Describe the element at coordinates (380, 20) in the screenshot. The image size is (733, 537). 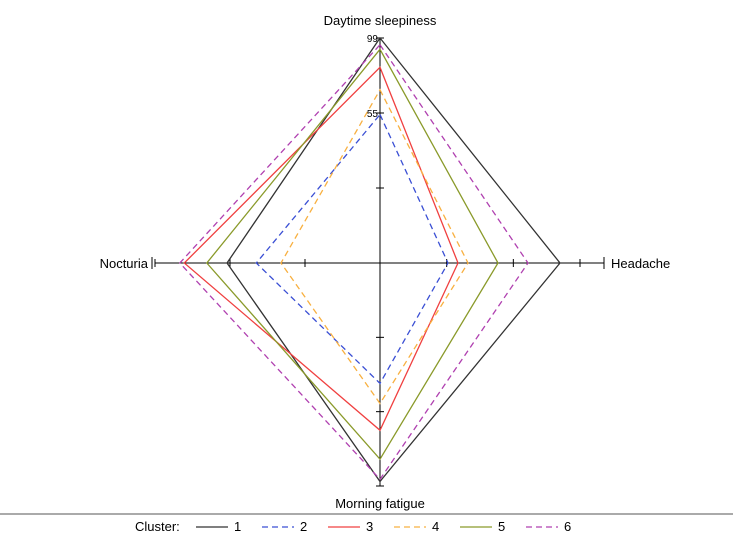
I see `axis-label-top: Daytime sleepiness` at that location.